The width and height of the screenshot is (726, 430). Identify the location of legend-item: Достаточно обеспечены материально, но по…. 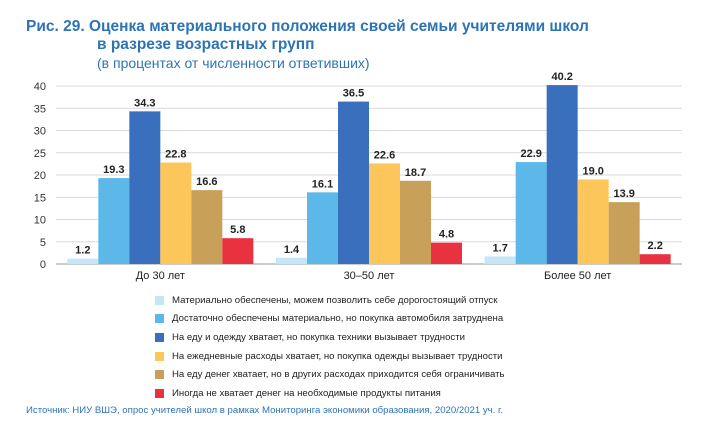
(330, 319).